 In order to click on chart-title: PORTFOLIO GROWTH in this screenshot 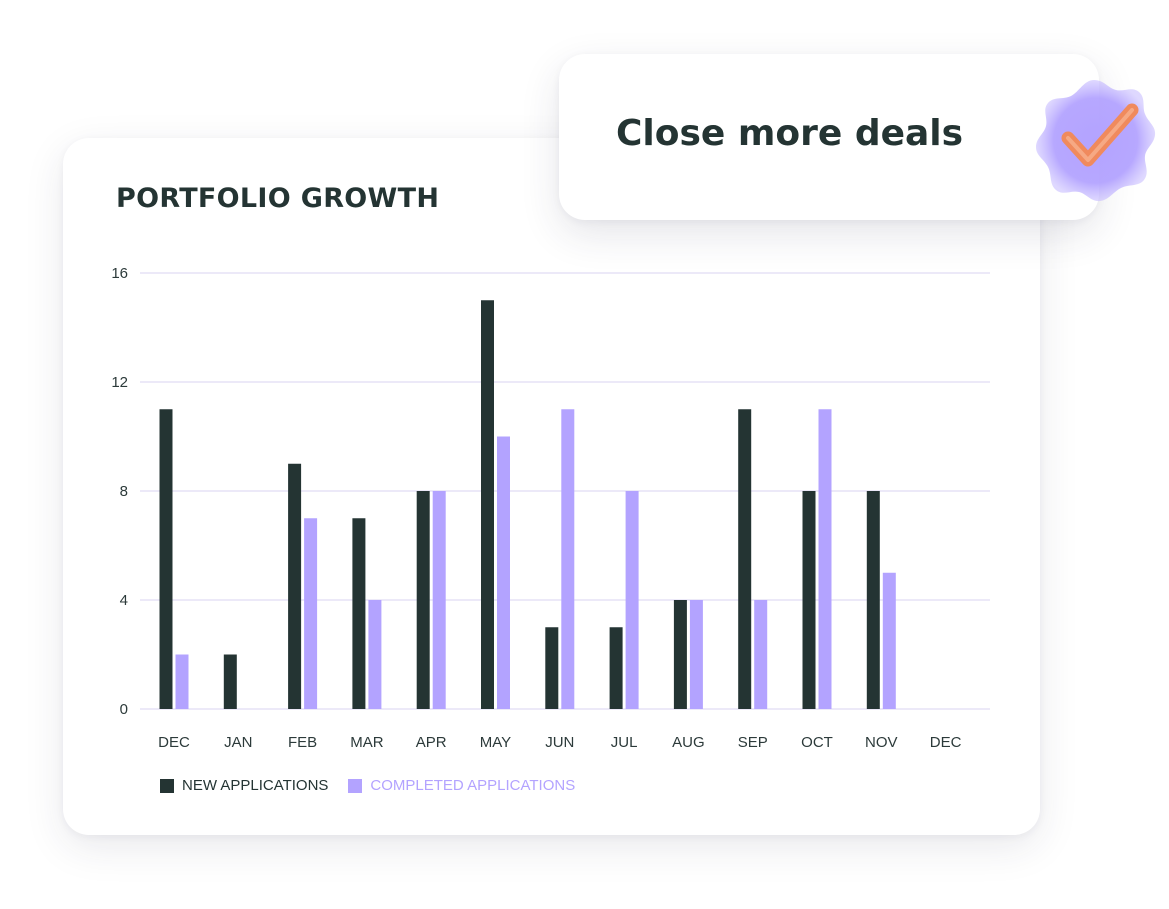, I will do `click(278, 198)`.